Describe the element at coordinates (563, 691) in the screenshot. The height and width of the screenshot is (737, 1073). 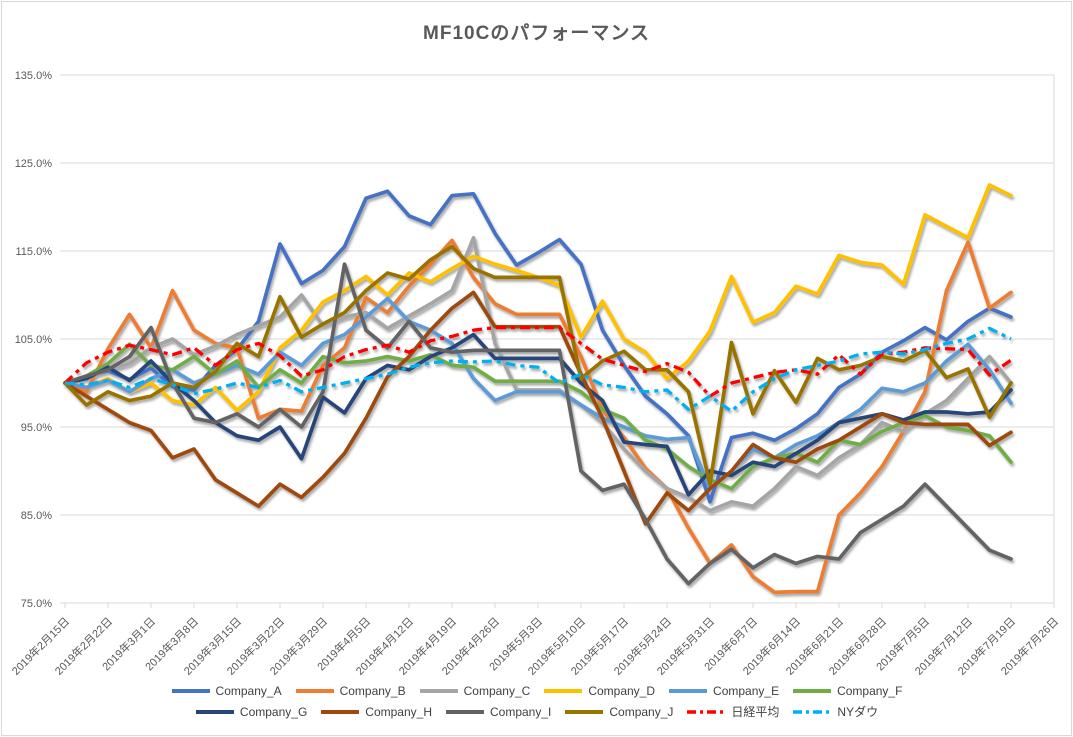
I see `legend-swatch-company-d` at that location.